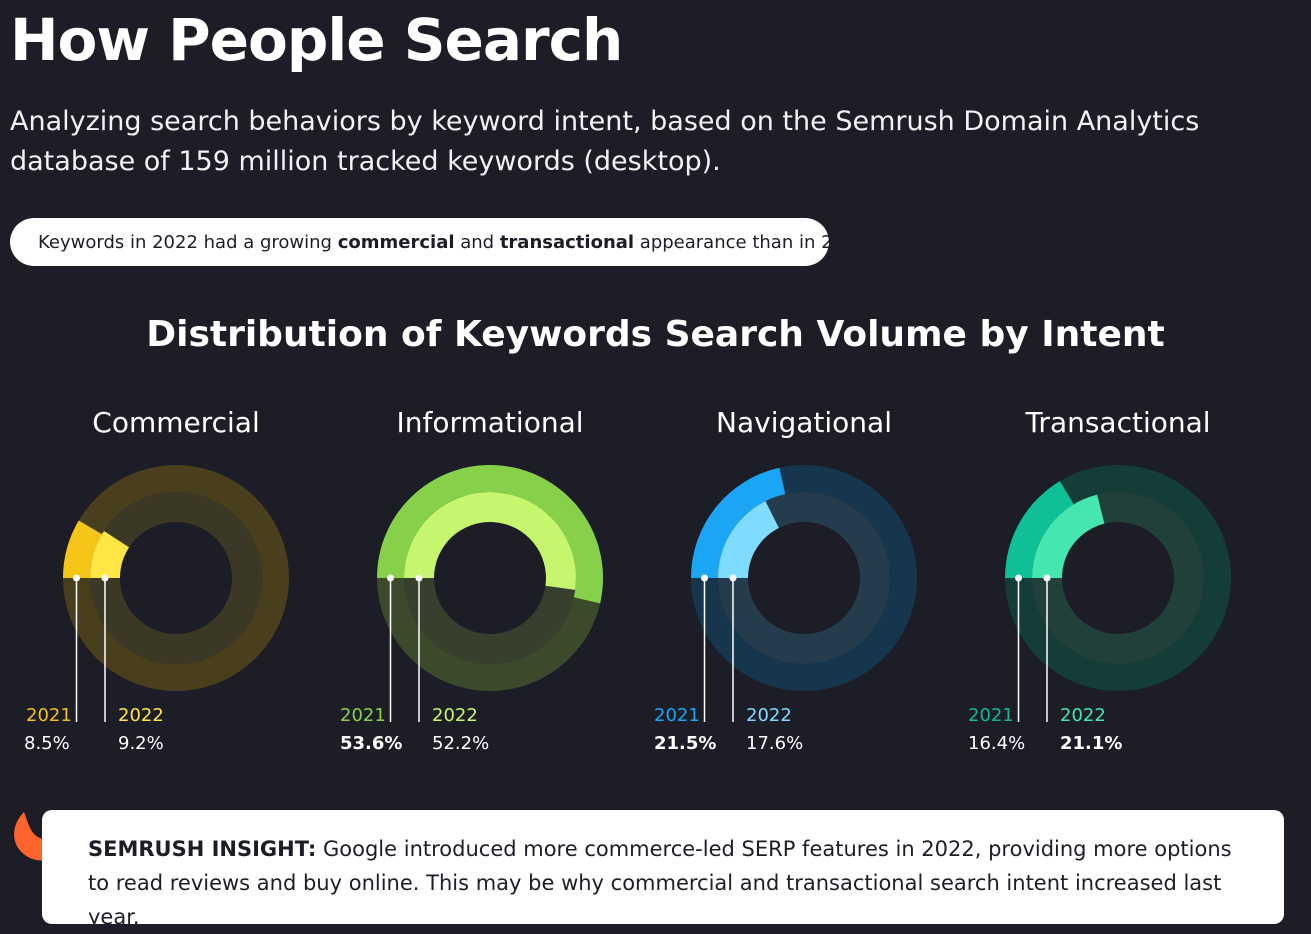 This screenshot has height=934, width=1311. What do you see at coordinates (804, 422) in the screenshot?
I see `donut-label-navigational: Navigational` at bounding box center [804, 422].